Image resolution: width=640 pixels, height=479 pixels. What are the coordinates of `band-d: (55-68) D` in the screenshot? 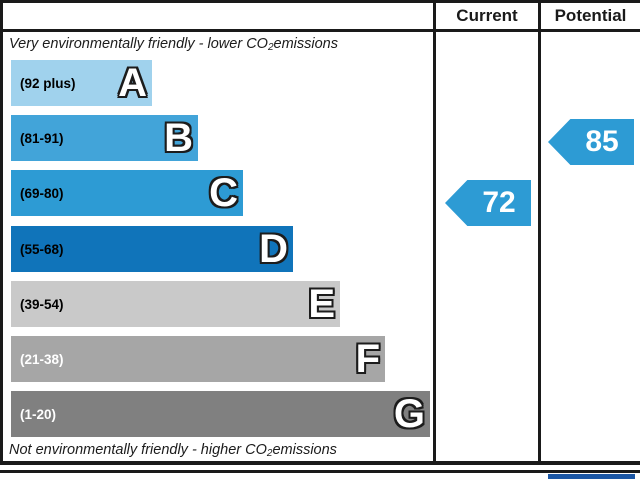 It's located at (152, 249).